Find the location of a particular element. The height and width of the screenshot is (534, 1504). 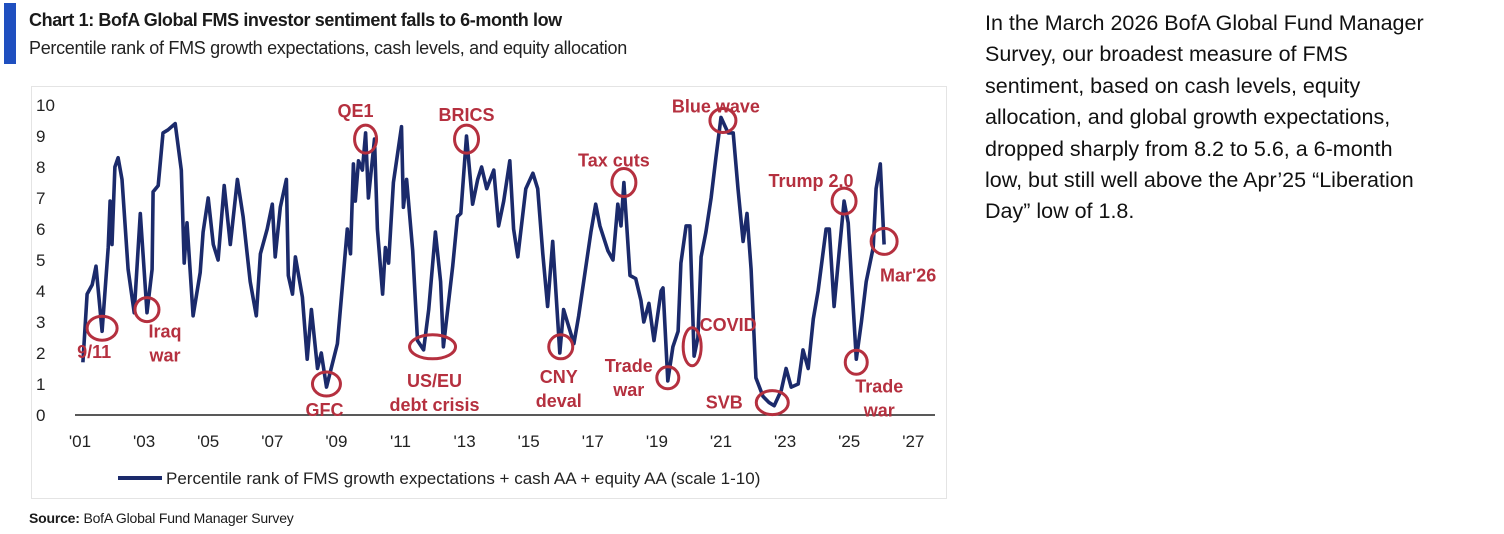

accent-bar is located at coordinates (10, 33).